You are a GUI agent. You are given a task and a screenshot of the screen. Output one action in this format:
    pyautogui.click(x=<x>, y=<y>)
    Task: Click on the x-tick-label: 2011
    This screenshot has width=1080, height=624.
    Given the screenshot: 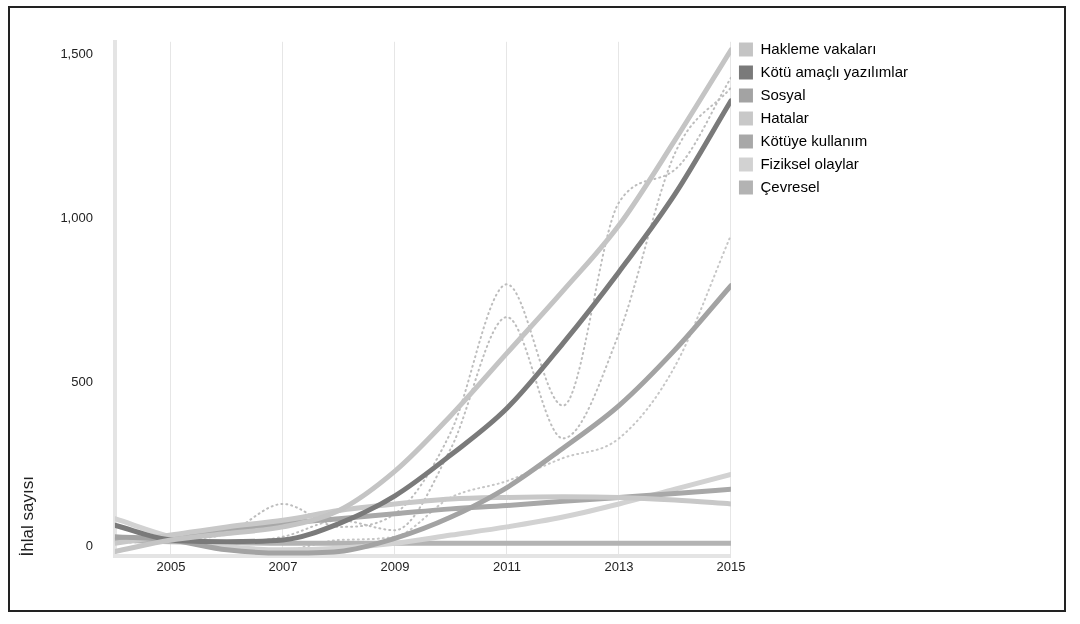 What is the action you would take?
    pyautogui.click(x=506, y=566)
    